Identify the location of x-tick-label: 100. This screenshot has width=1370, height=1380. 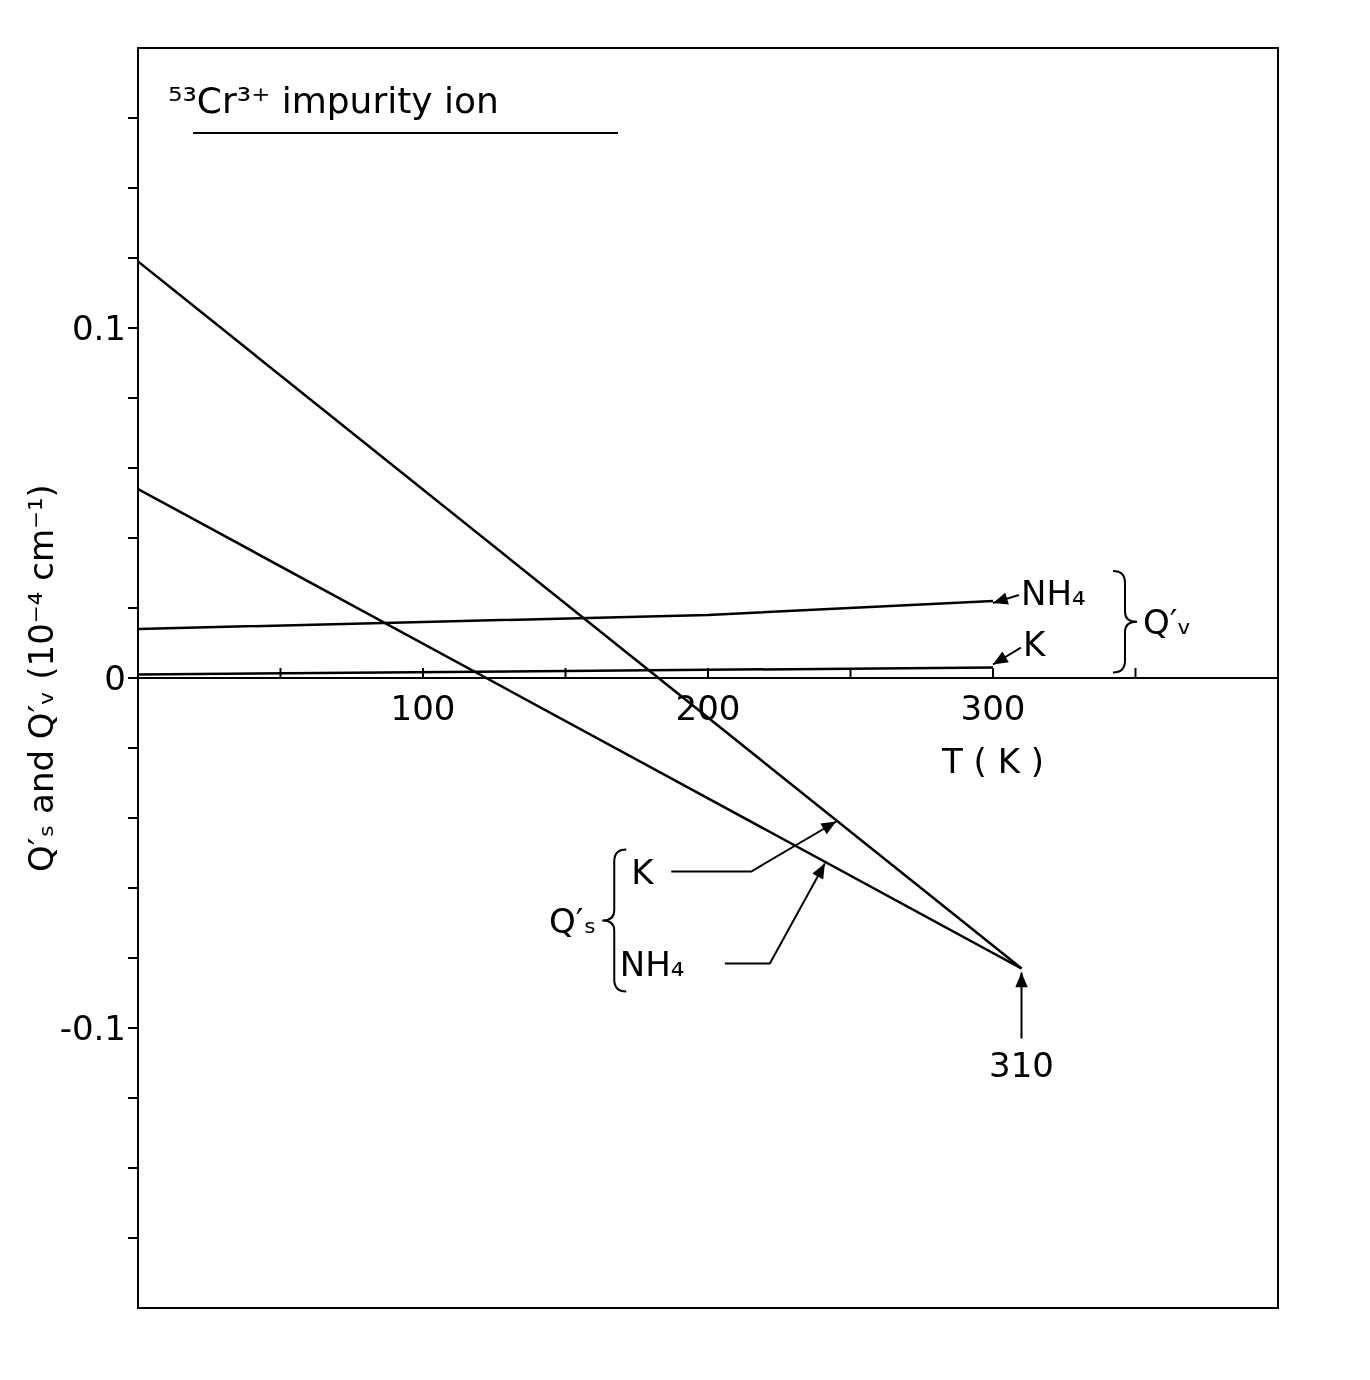
(423, 708).